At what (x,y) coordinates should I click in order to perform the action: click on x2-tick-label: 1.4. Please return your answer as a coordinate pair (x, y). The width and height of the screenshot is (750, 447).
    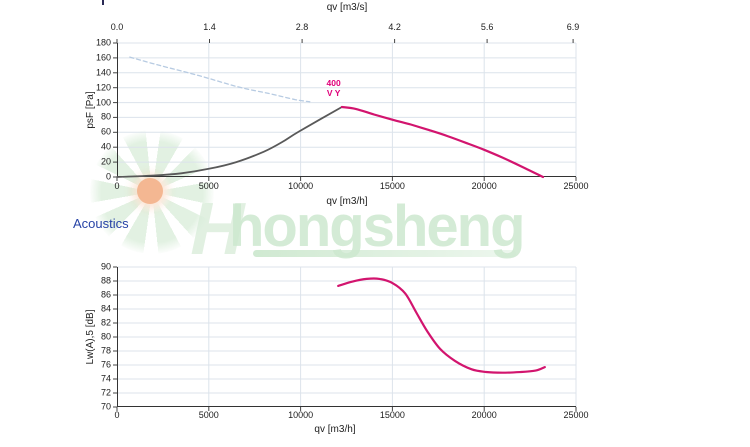
    Looking at the image, I should click on (209, 27).